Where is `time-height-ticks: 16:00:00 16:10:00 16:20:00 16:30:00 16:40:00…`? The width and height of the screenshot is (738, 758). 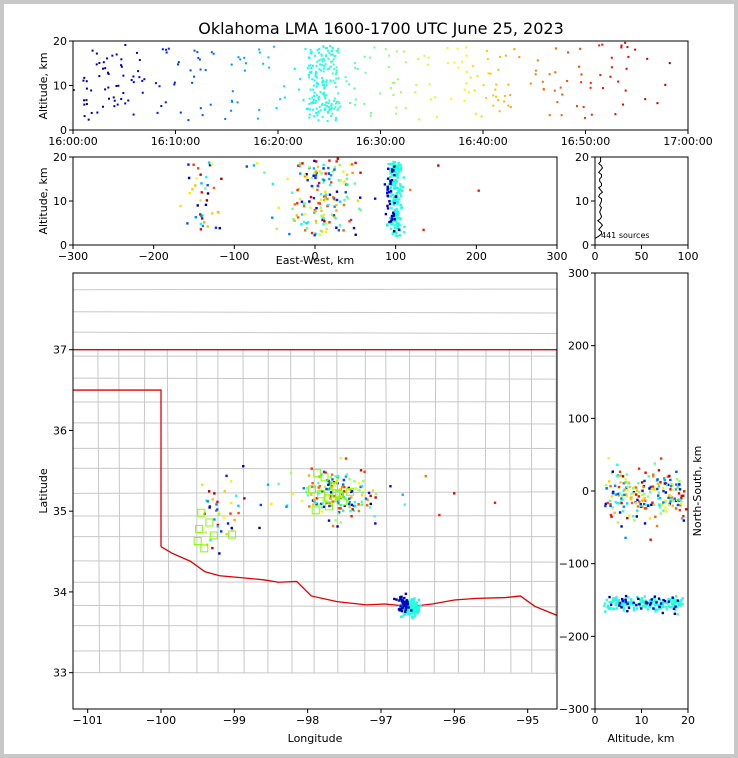
time-height-ticks: 16:00:00 16:10:00 16:20:00 16:30:00 16:40:00… is located at coordinates (380, 91).